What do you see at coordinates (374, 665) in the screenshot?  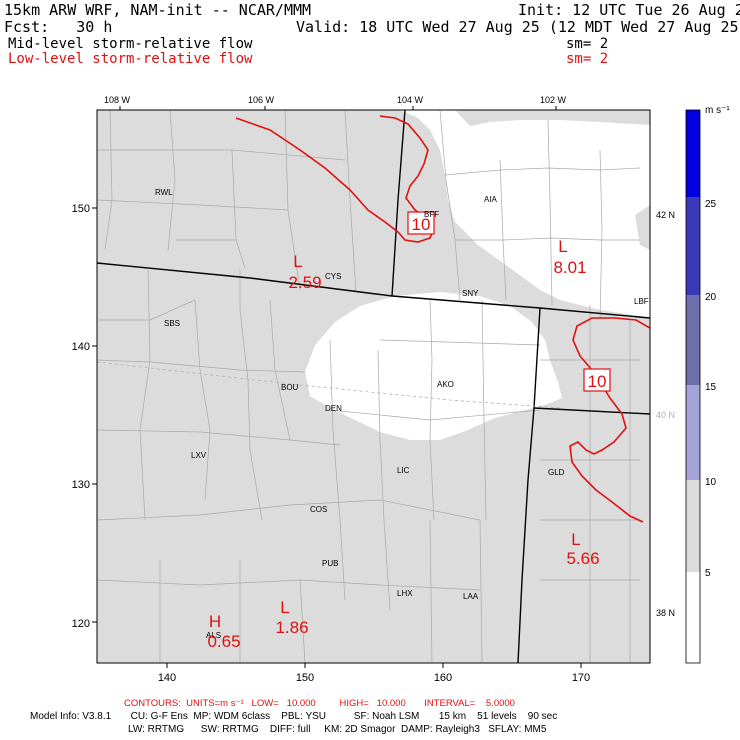 I see `x-tick-marks` at bounding box center [374, 665].